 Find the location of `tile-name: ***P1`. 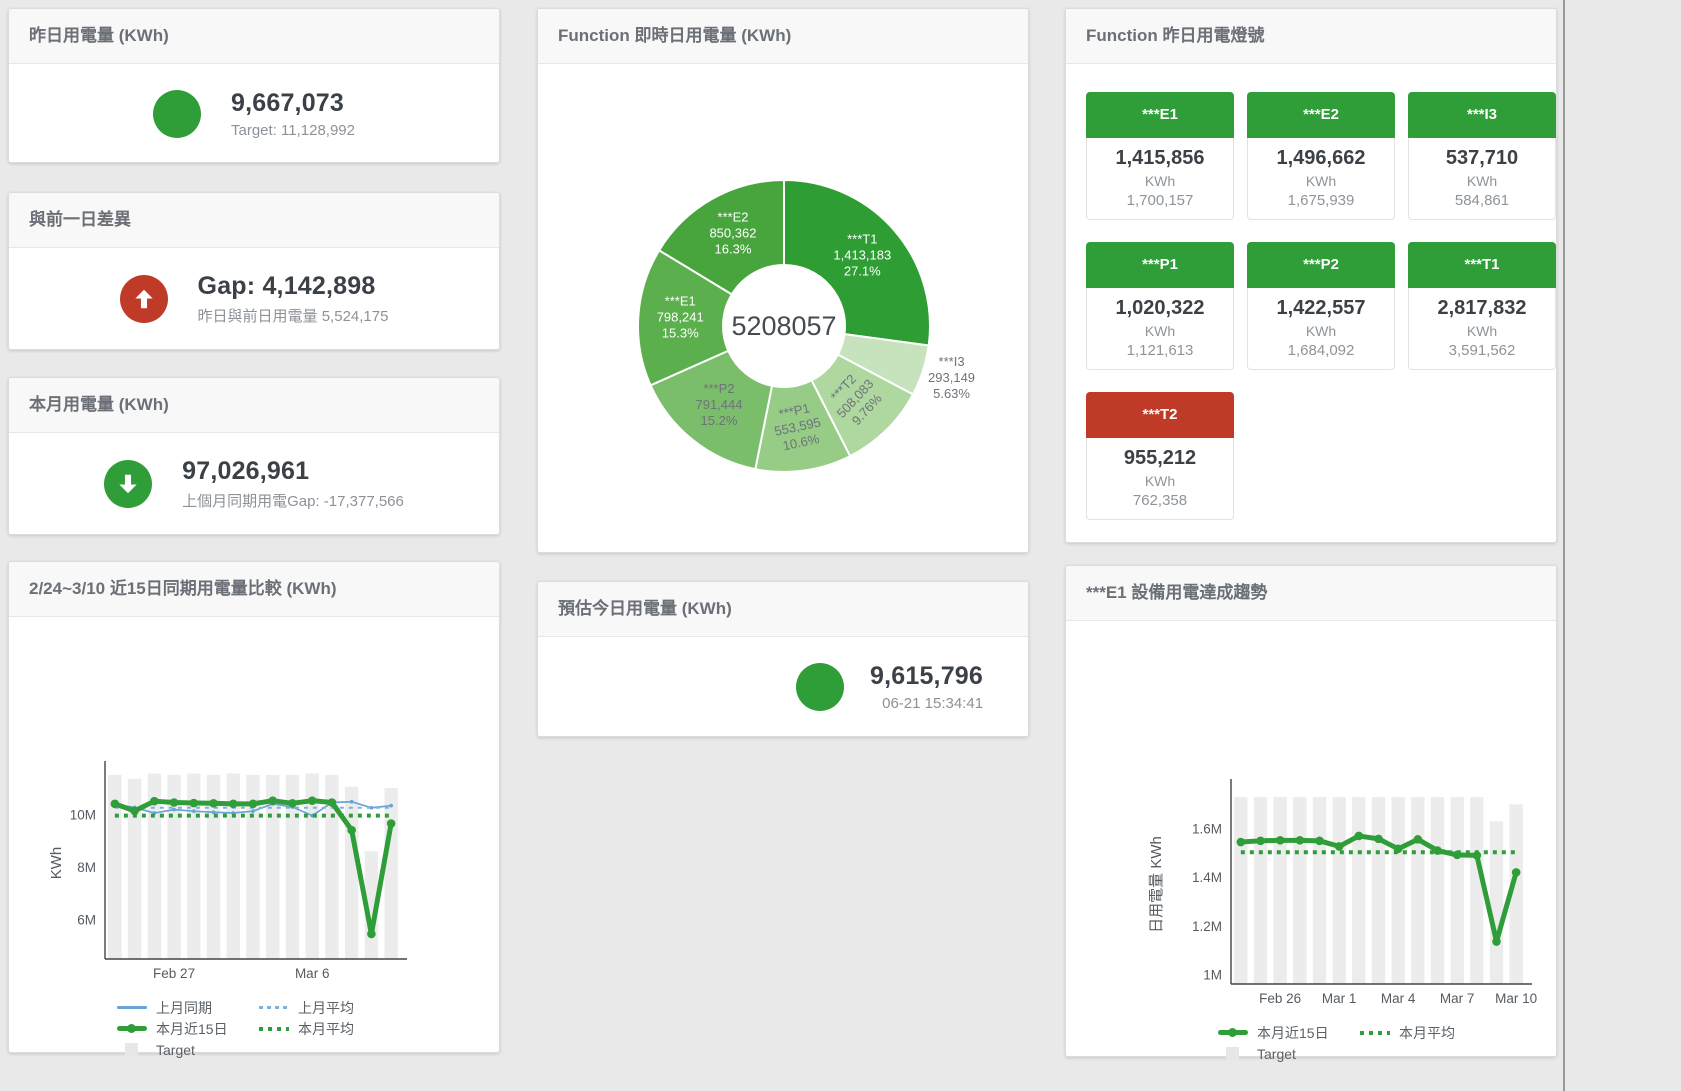

tile-name: ***P1 is located at coordinates (1160, 265).